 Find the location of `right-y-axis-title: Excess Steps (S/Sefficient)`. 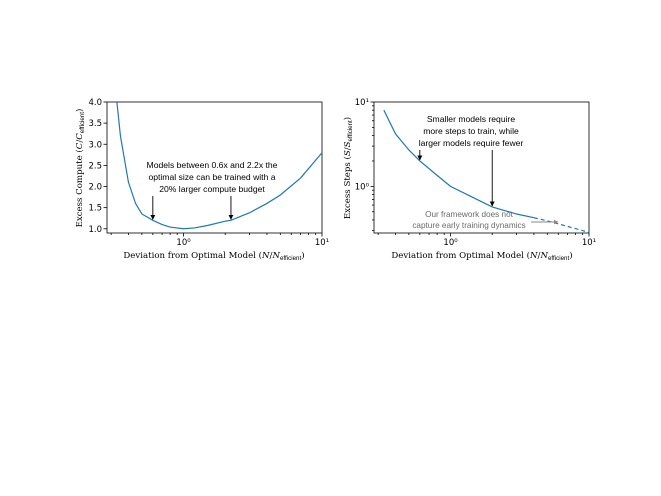

right-y-axis-title: Excess Steps (S/Sefficient) is located at coordinates (348, 168).